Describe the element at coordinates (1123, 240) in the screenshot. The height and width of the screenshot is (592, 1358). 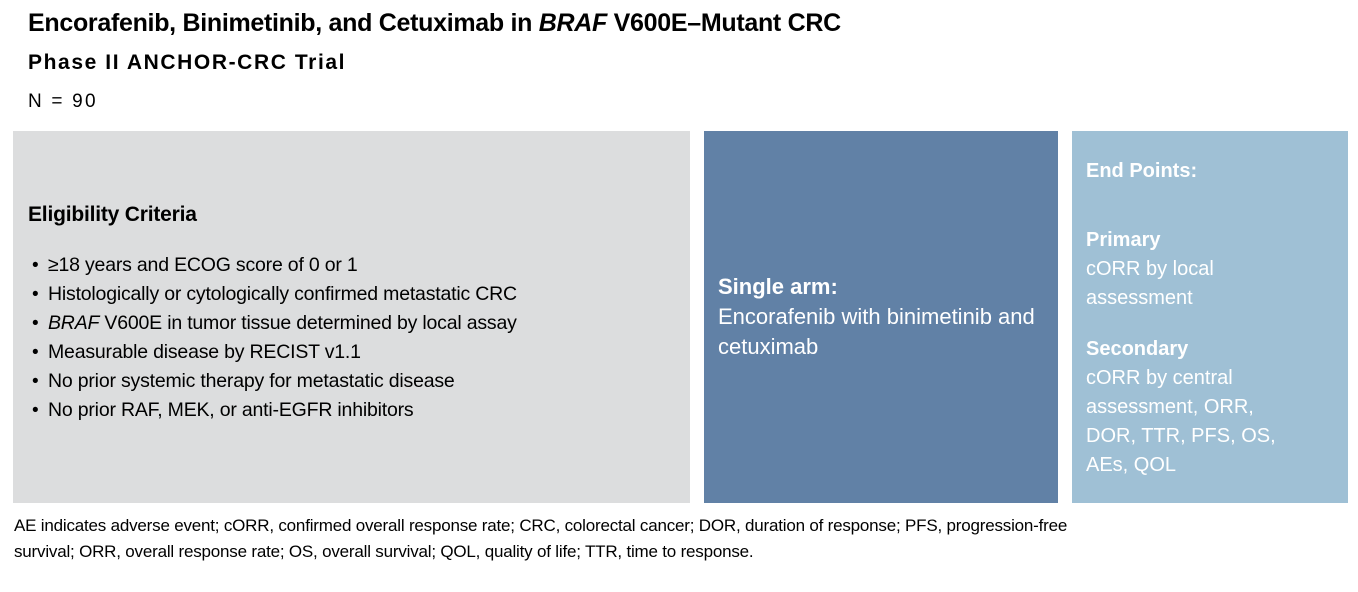
I see `primary-endpoint-label: Primary` at that location.